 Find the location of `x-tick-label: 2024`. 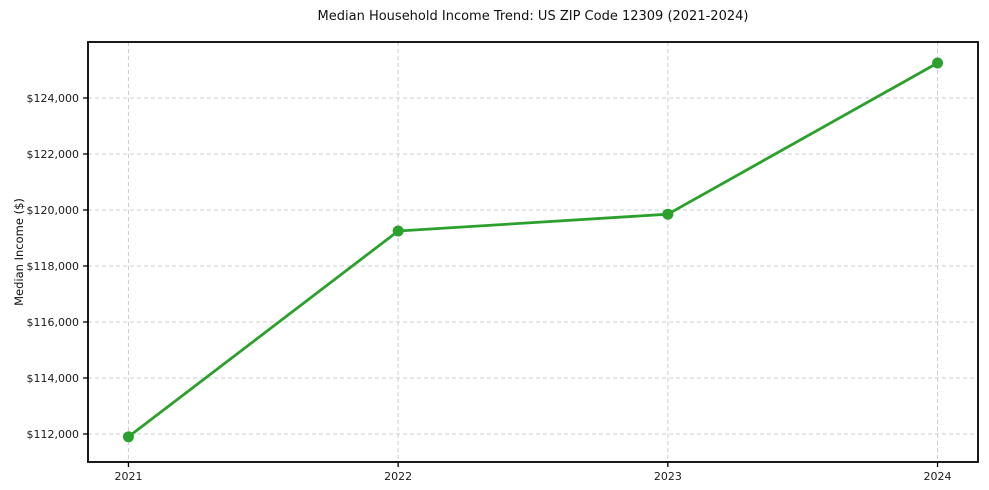

x-tick-label: 2024 is located at coordinates (938, 476).